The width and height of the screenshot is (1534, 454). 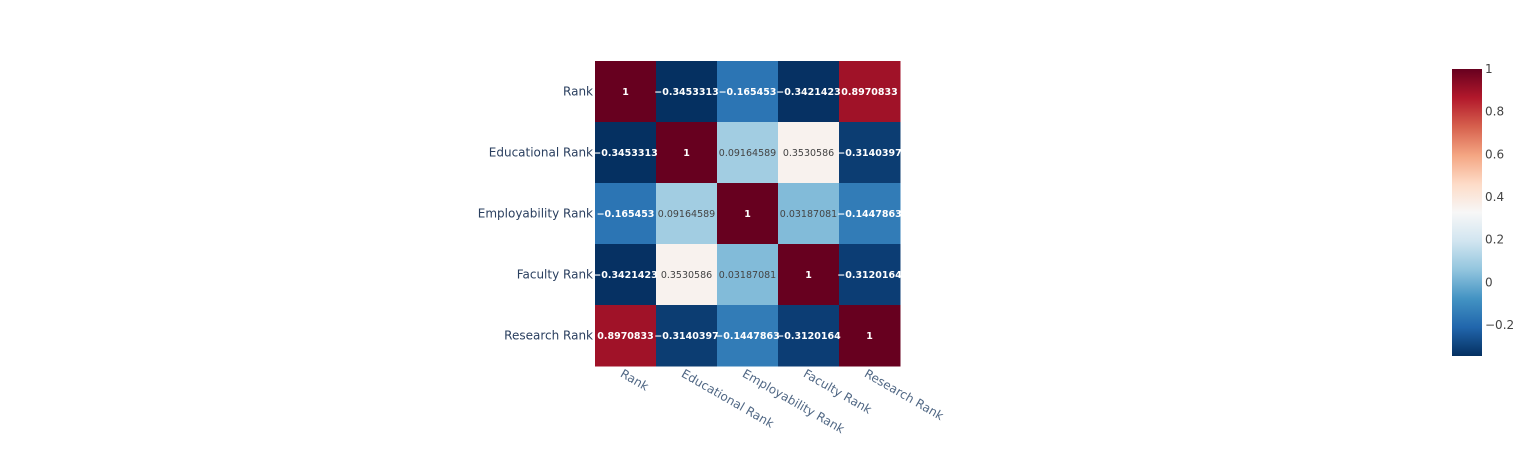 I want to click on x-tick-label: Employability Rank, so click(x=793, y=401).